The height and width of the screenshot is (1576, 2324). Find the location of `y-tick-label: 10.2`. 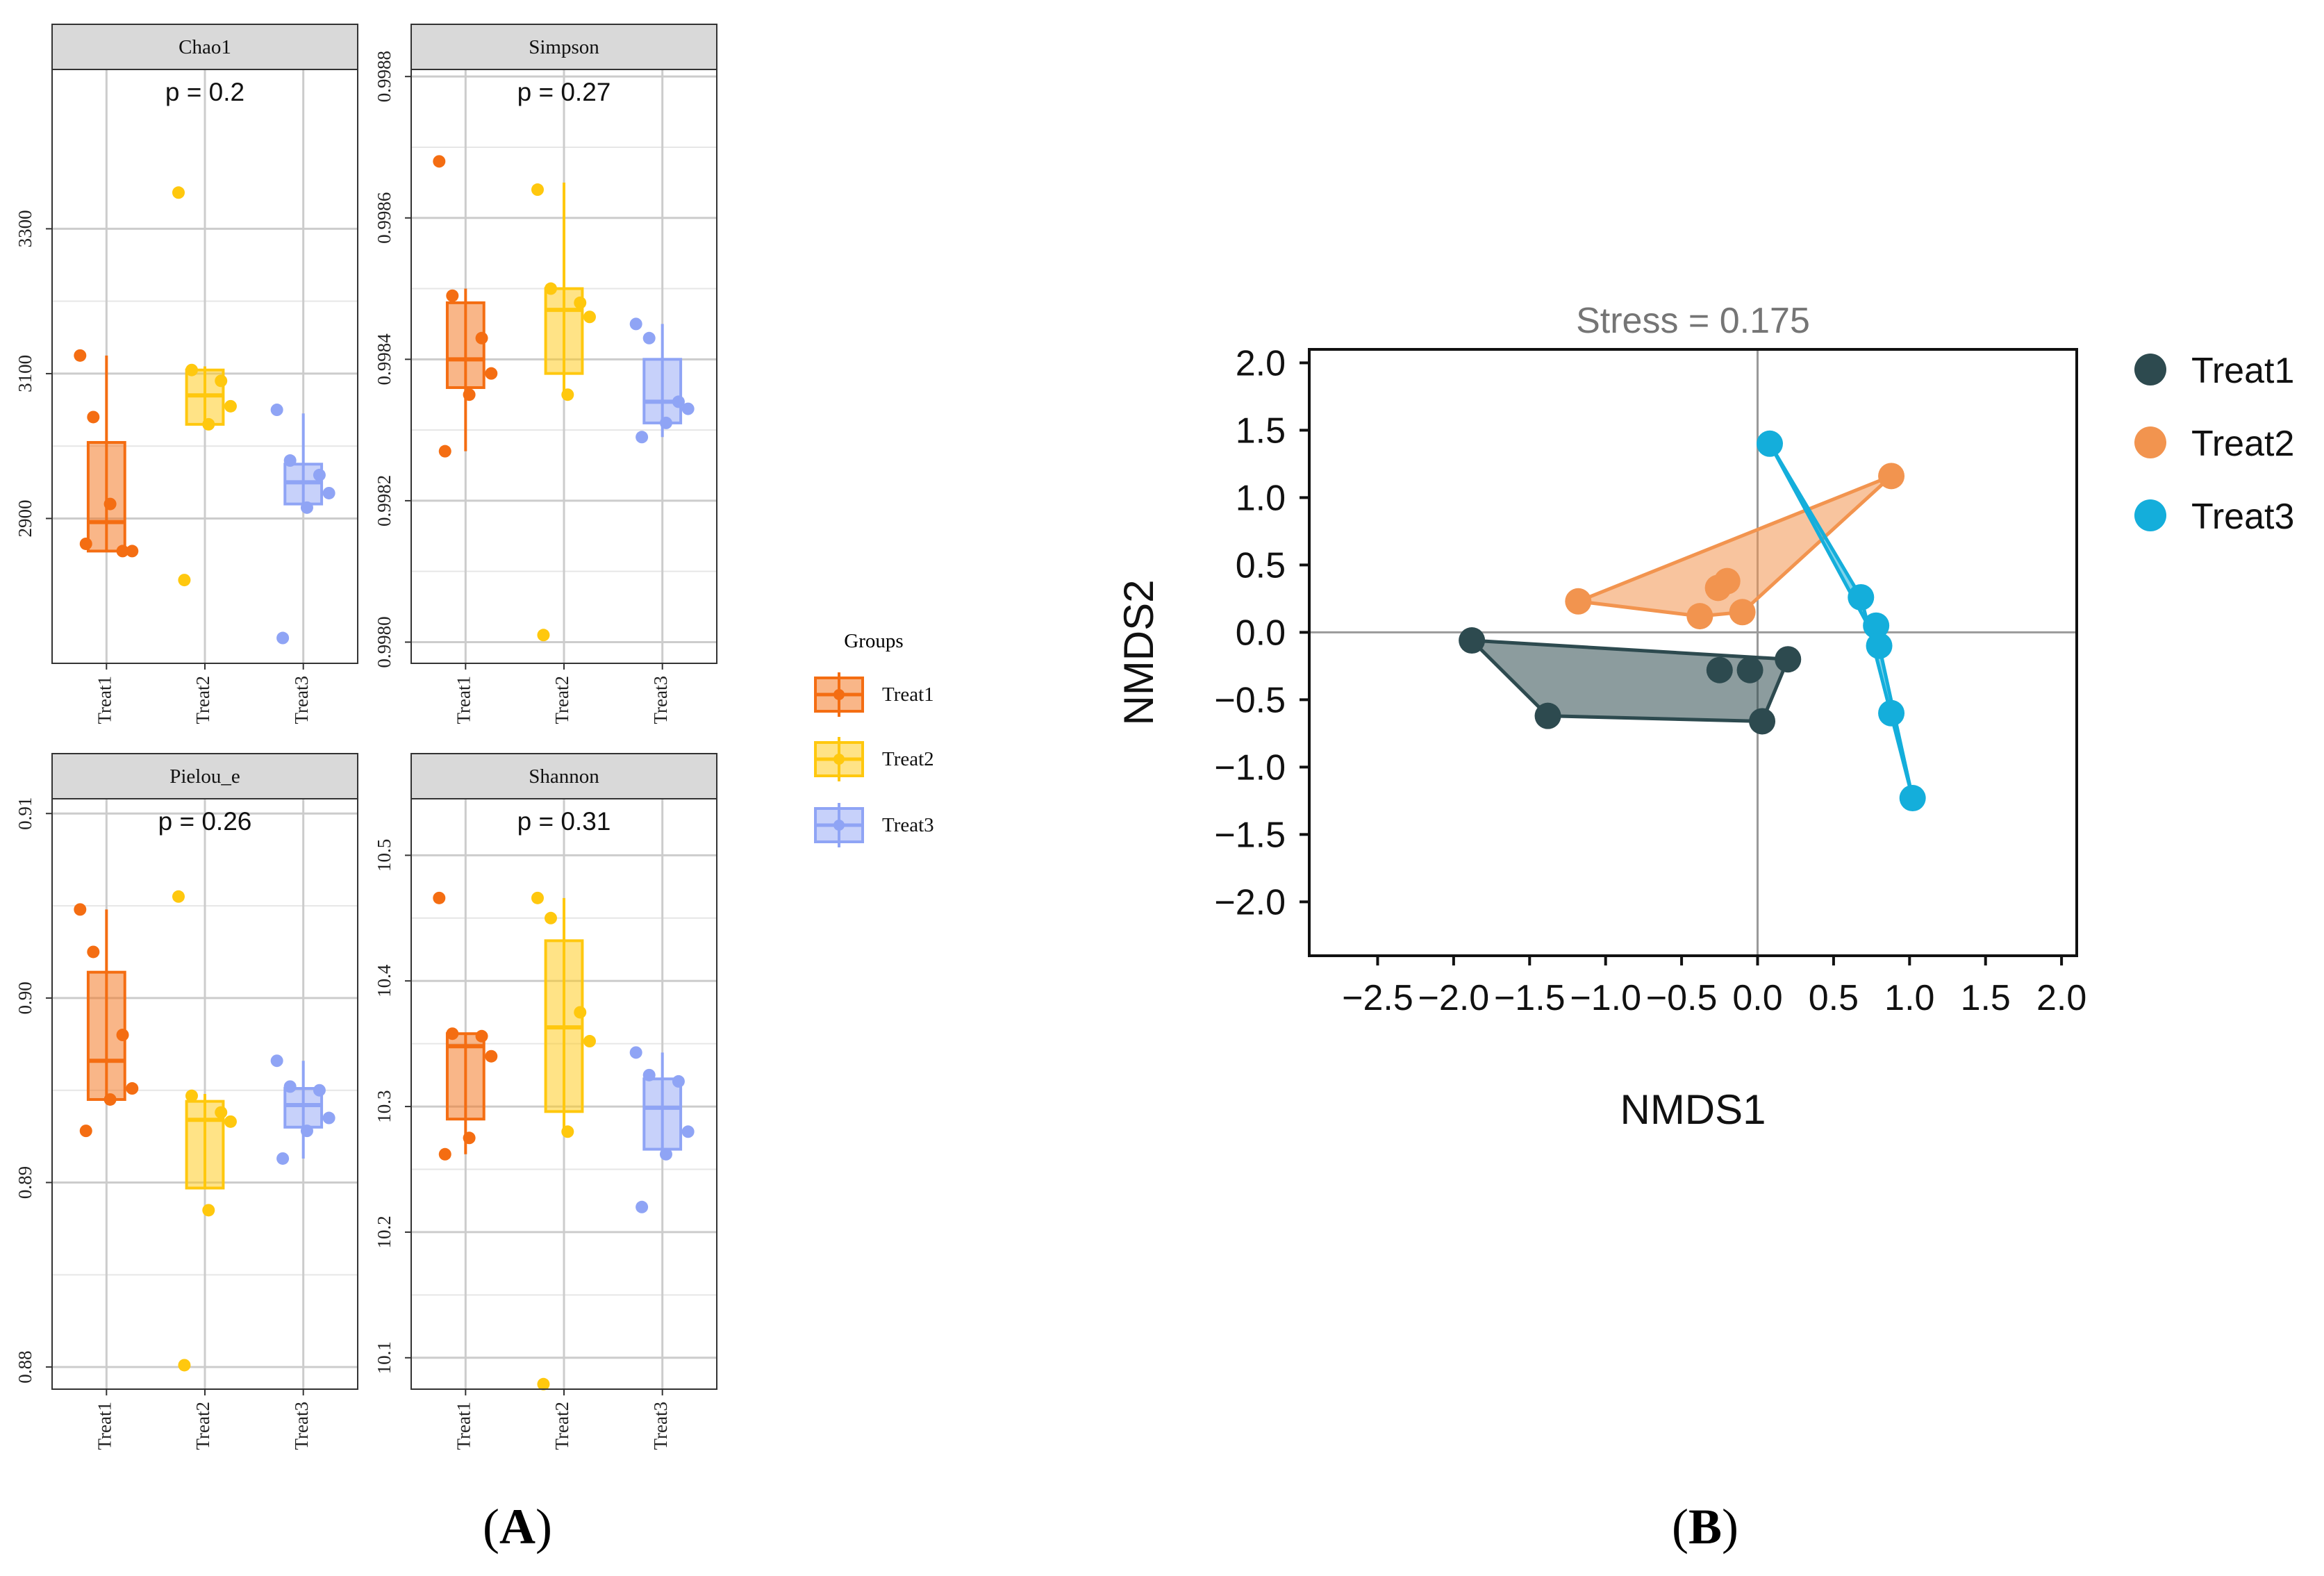

y-tick-label: 10.2 is located at coordinates (384, 1232).